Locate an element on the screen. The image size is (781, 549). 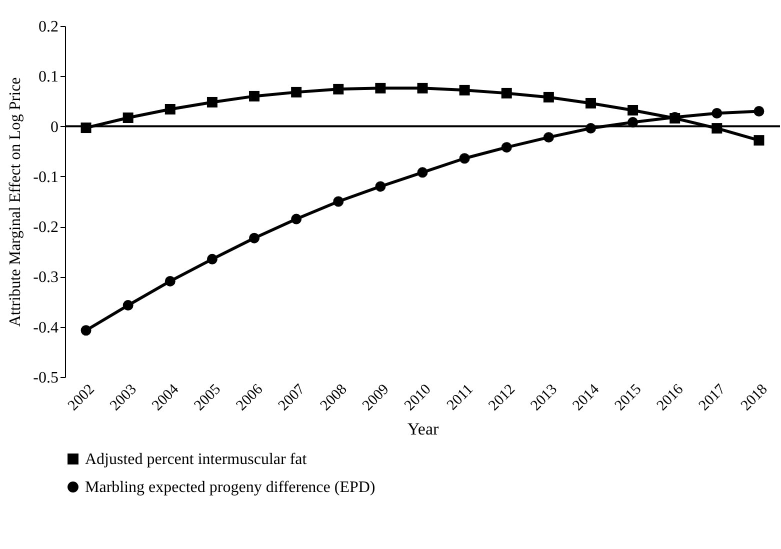
x-tick-label: 2011 is located at coordinates (460, 398).